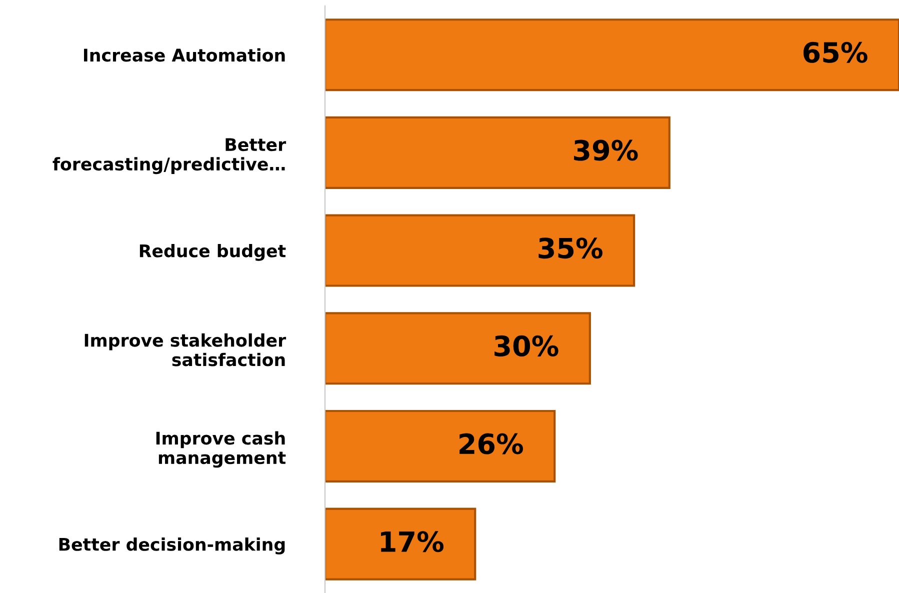 The height and width of the screenshot is (593, 899). Describe the element at coordinates (172, 545) in the screenshot. I see `y-tick-label: Better decision-making` at that location.